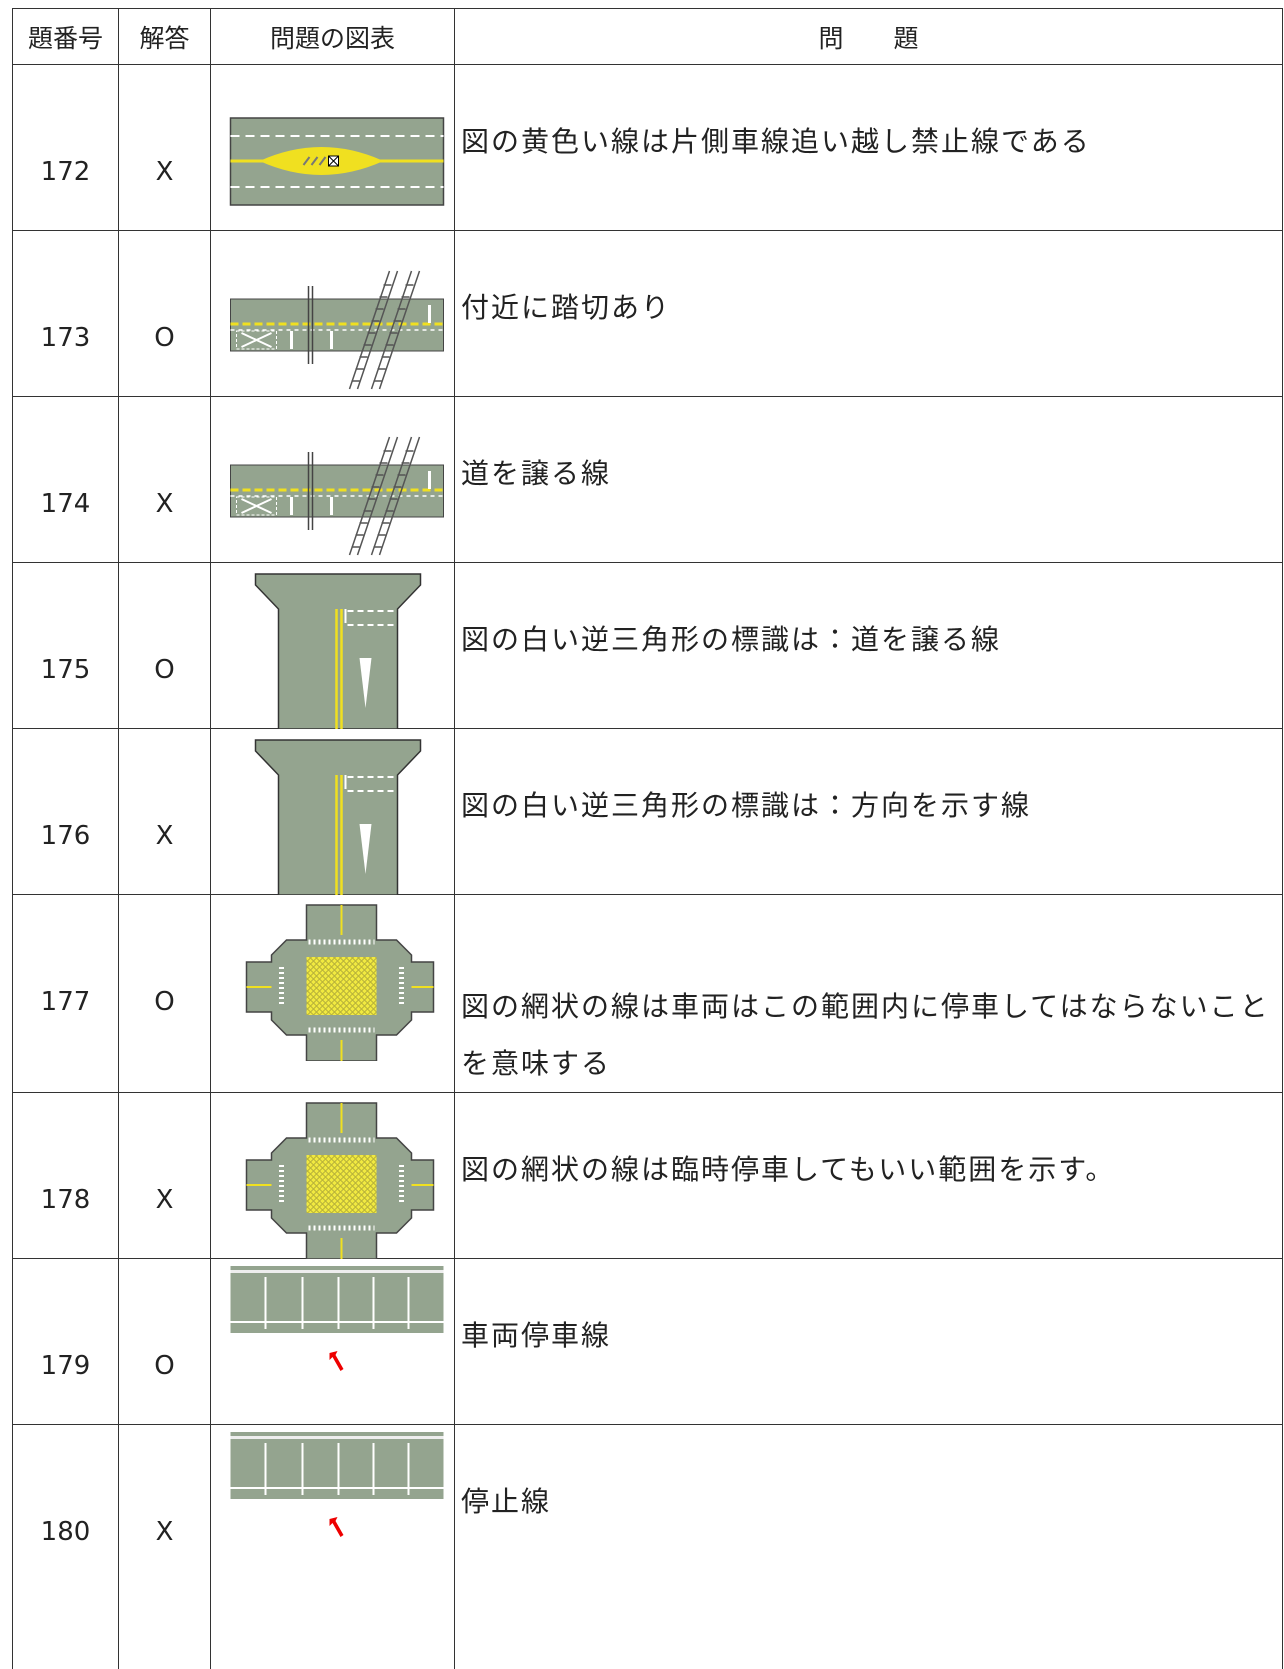  Describe the element at coordinates (66, 1547) in the screenshot. I see `question-number: 180` at that location.